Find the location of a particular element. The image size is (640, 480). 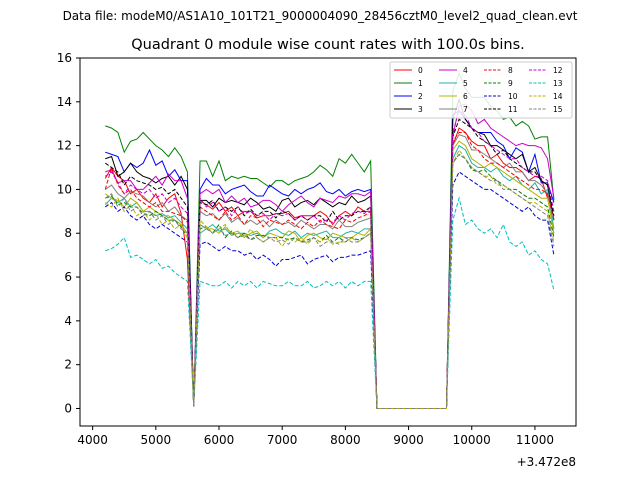

x-tick-label: 7000 is located at coordinates (282, 440).